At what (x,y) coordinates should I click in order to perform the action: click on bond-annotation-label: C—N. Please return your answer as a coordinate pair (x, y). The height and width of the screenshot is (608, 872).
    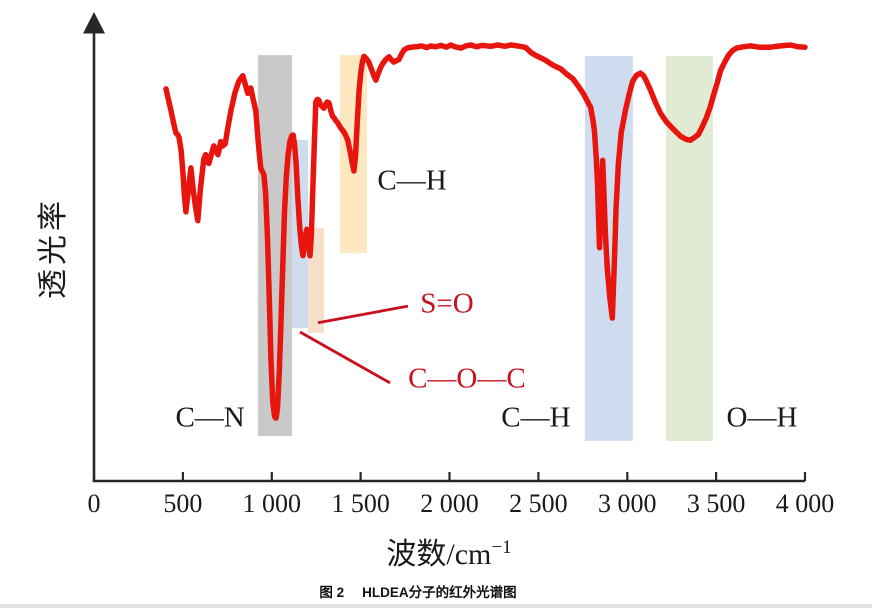
    Looking at the image, I should click on (210, 417).